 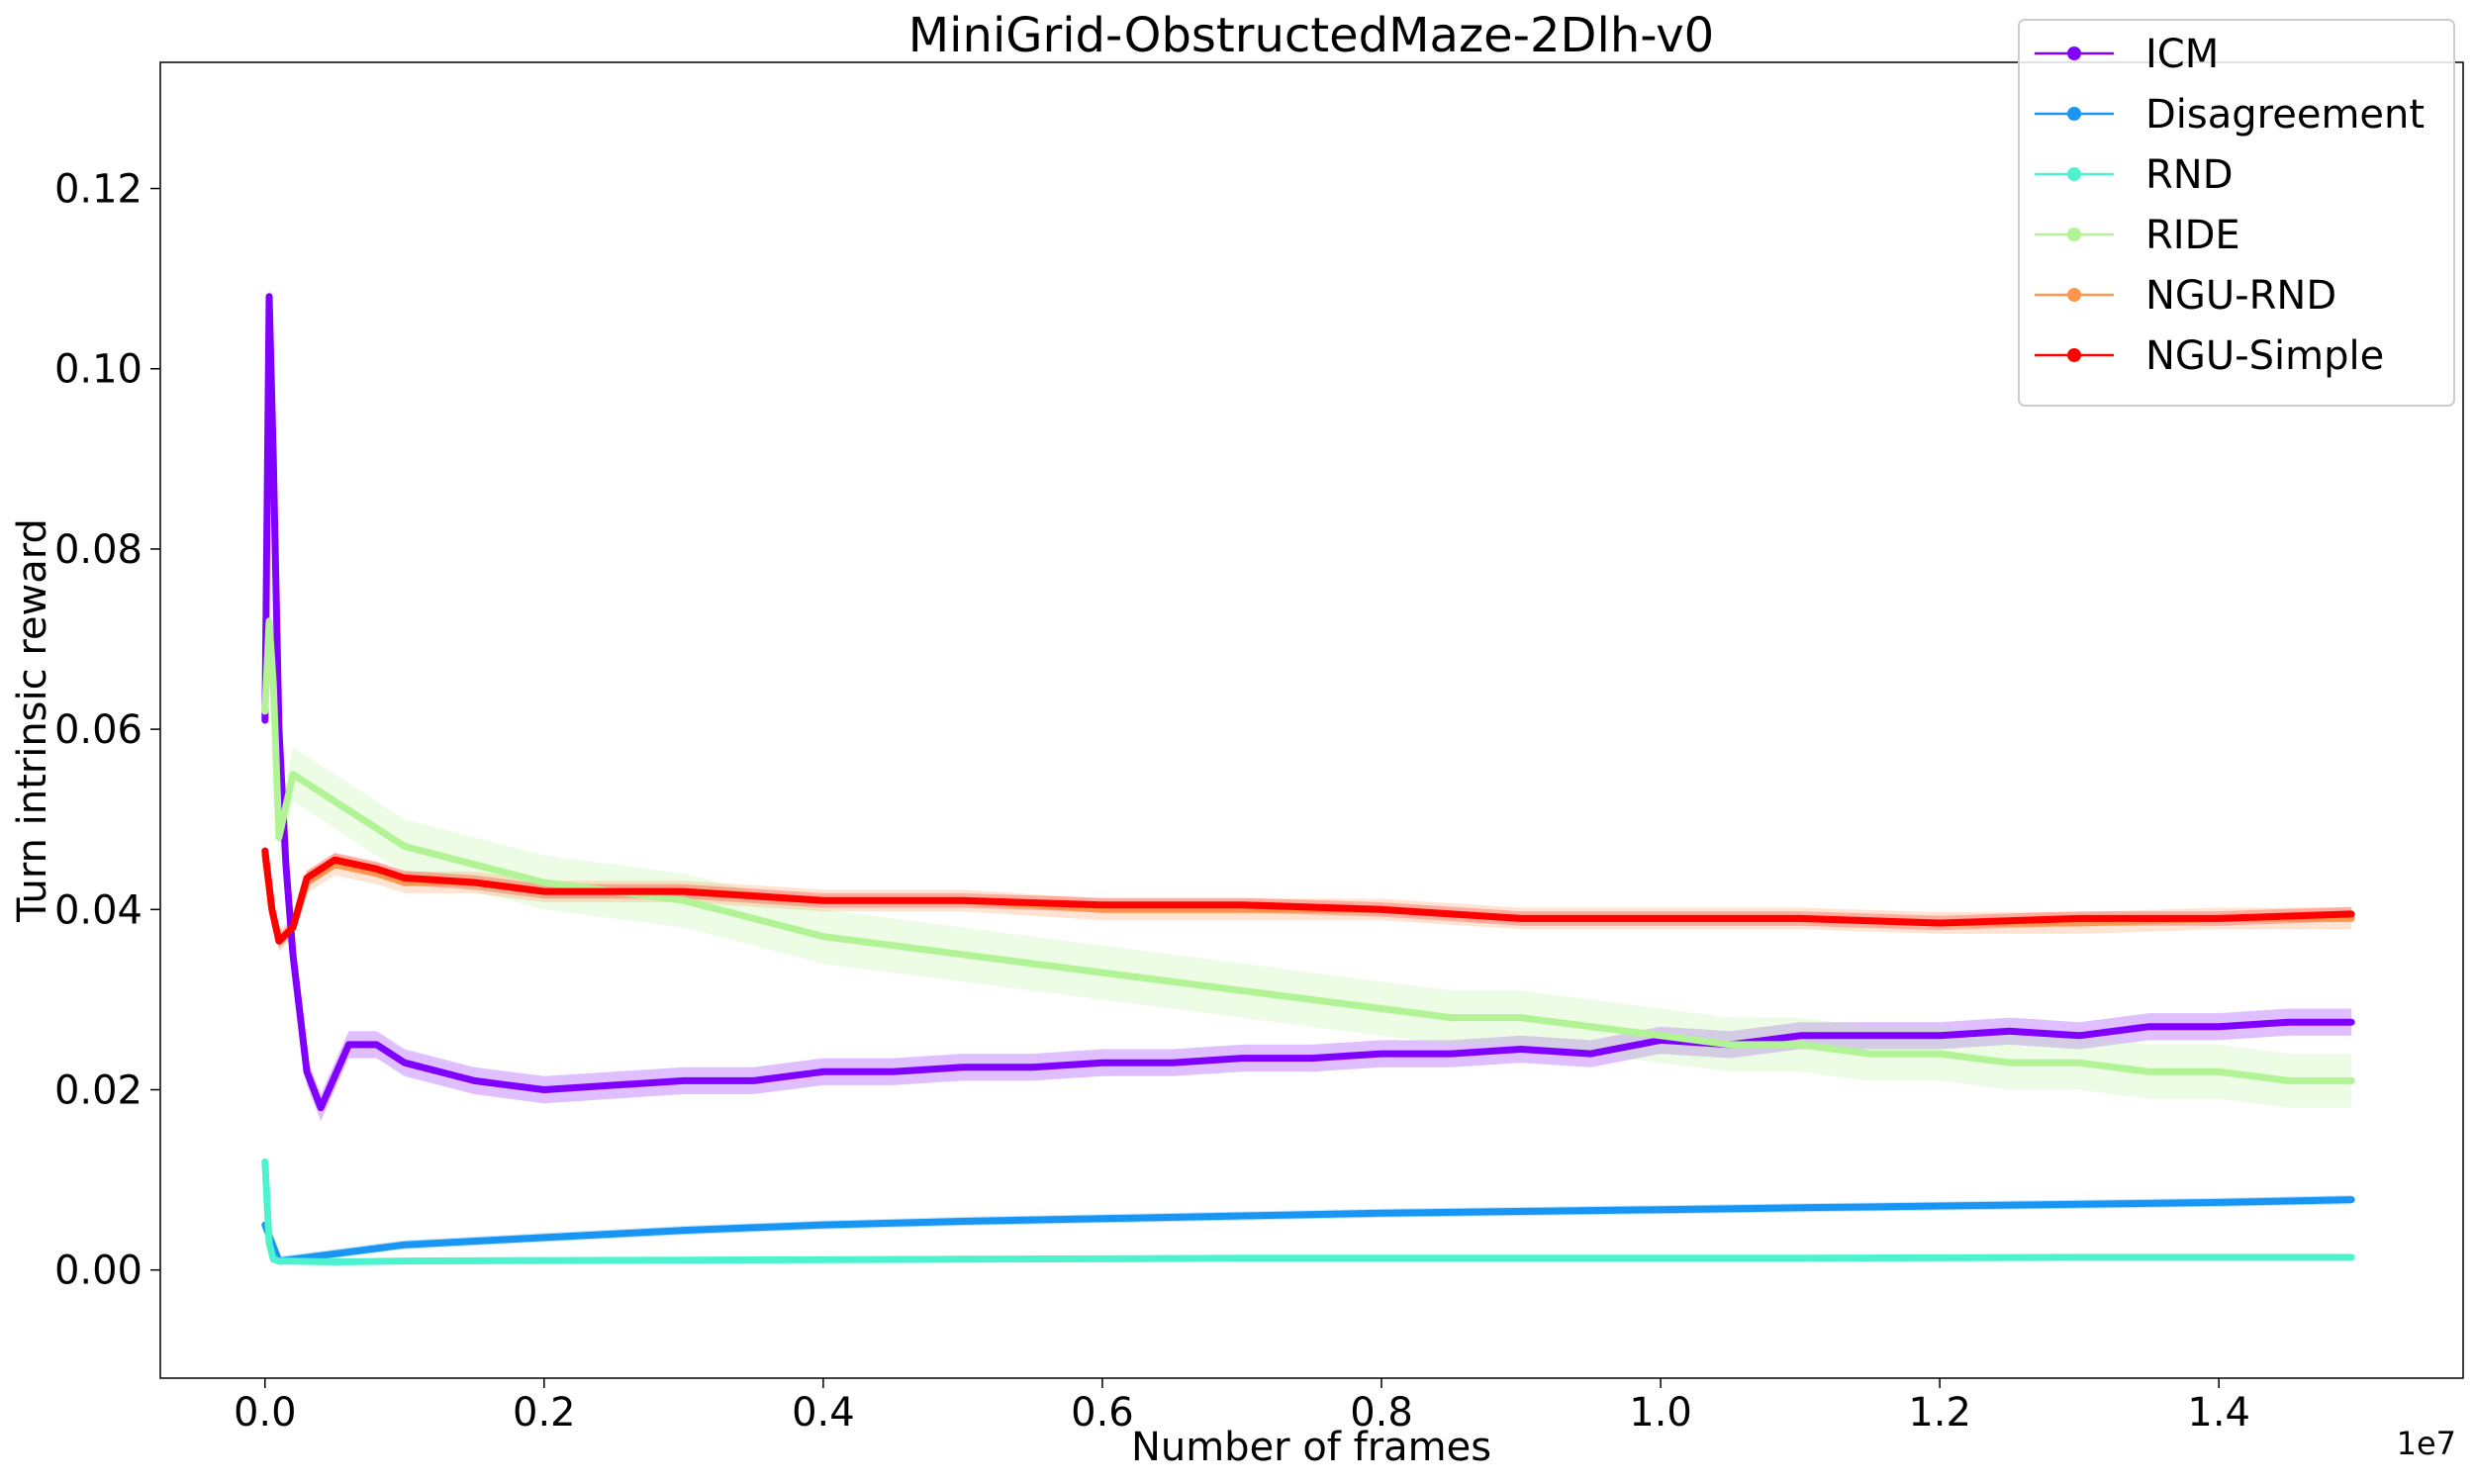 I want to click on y-axis: 0.00 0.02 0.04 0.06 0.08 0.10 0.12, so click(x=107, y=730).